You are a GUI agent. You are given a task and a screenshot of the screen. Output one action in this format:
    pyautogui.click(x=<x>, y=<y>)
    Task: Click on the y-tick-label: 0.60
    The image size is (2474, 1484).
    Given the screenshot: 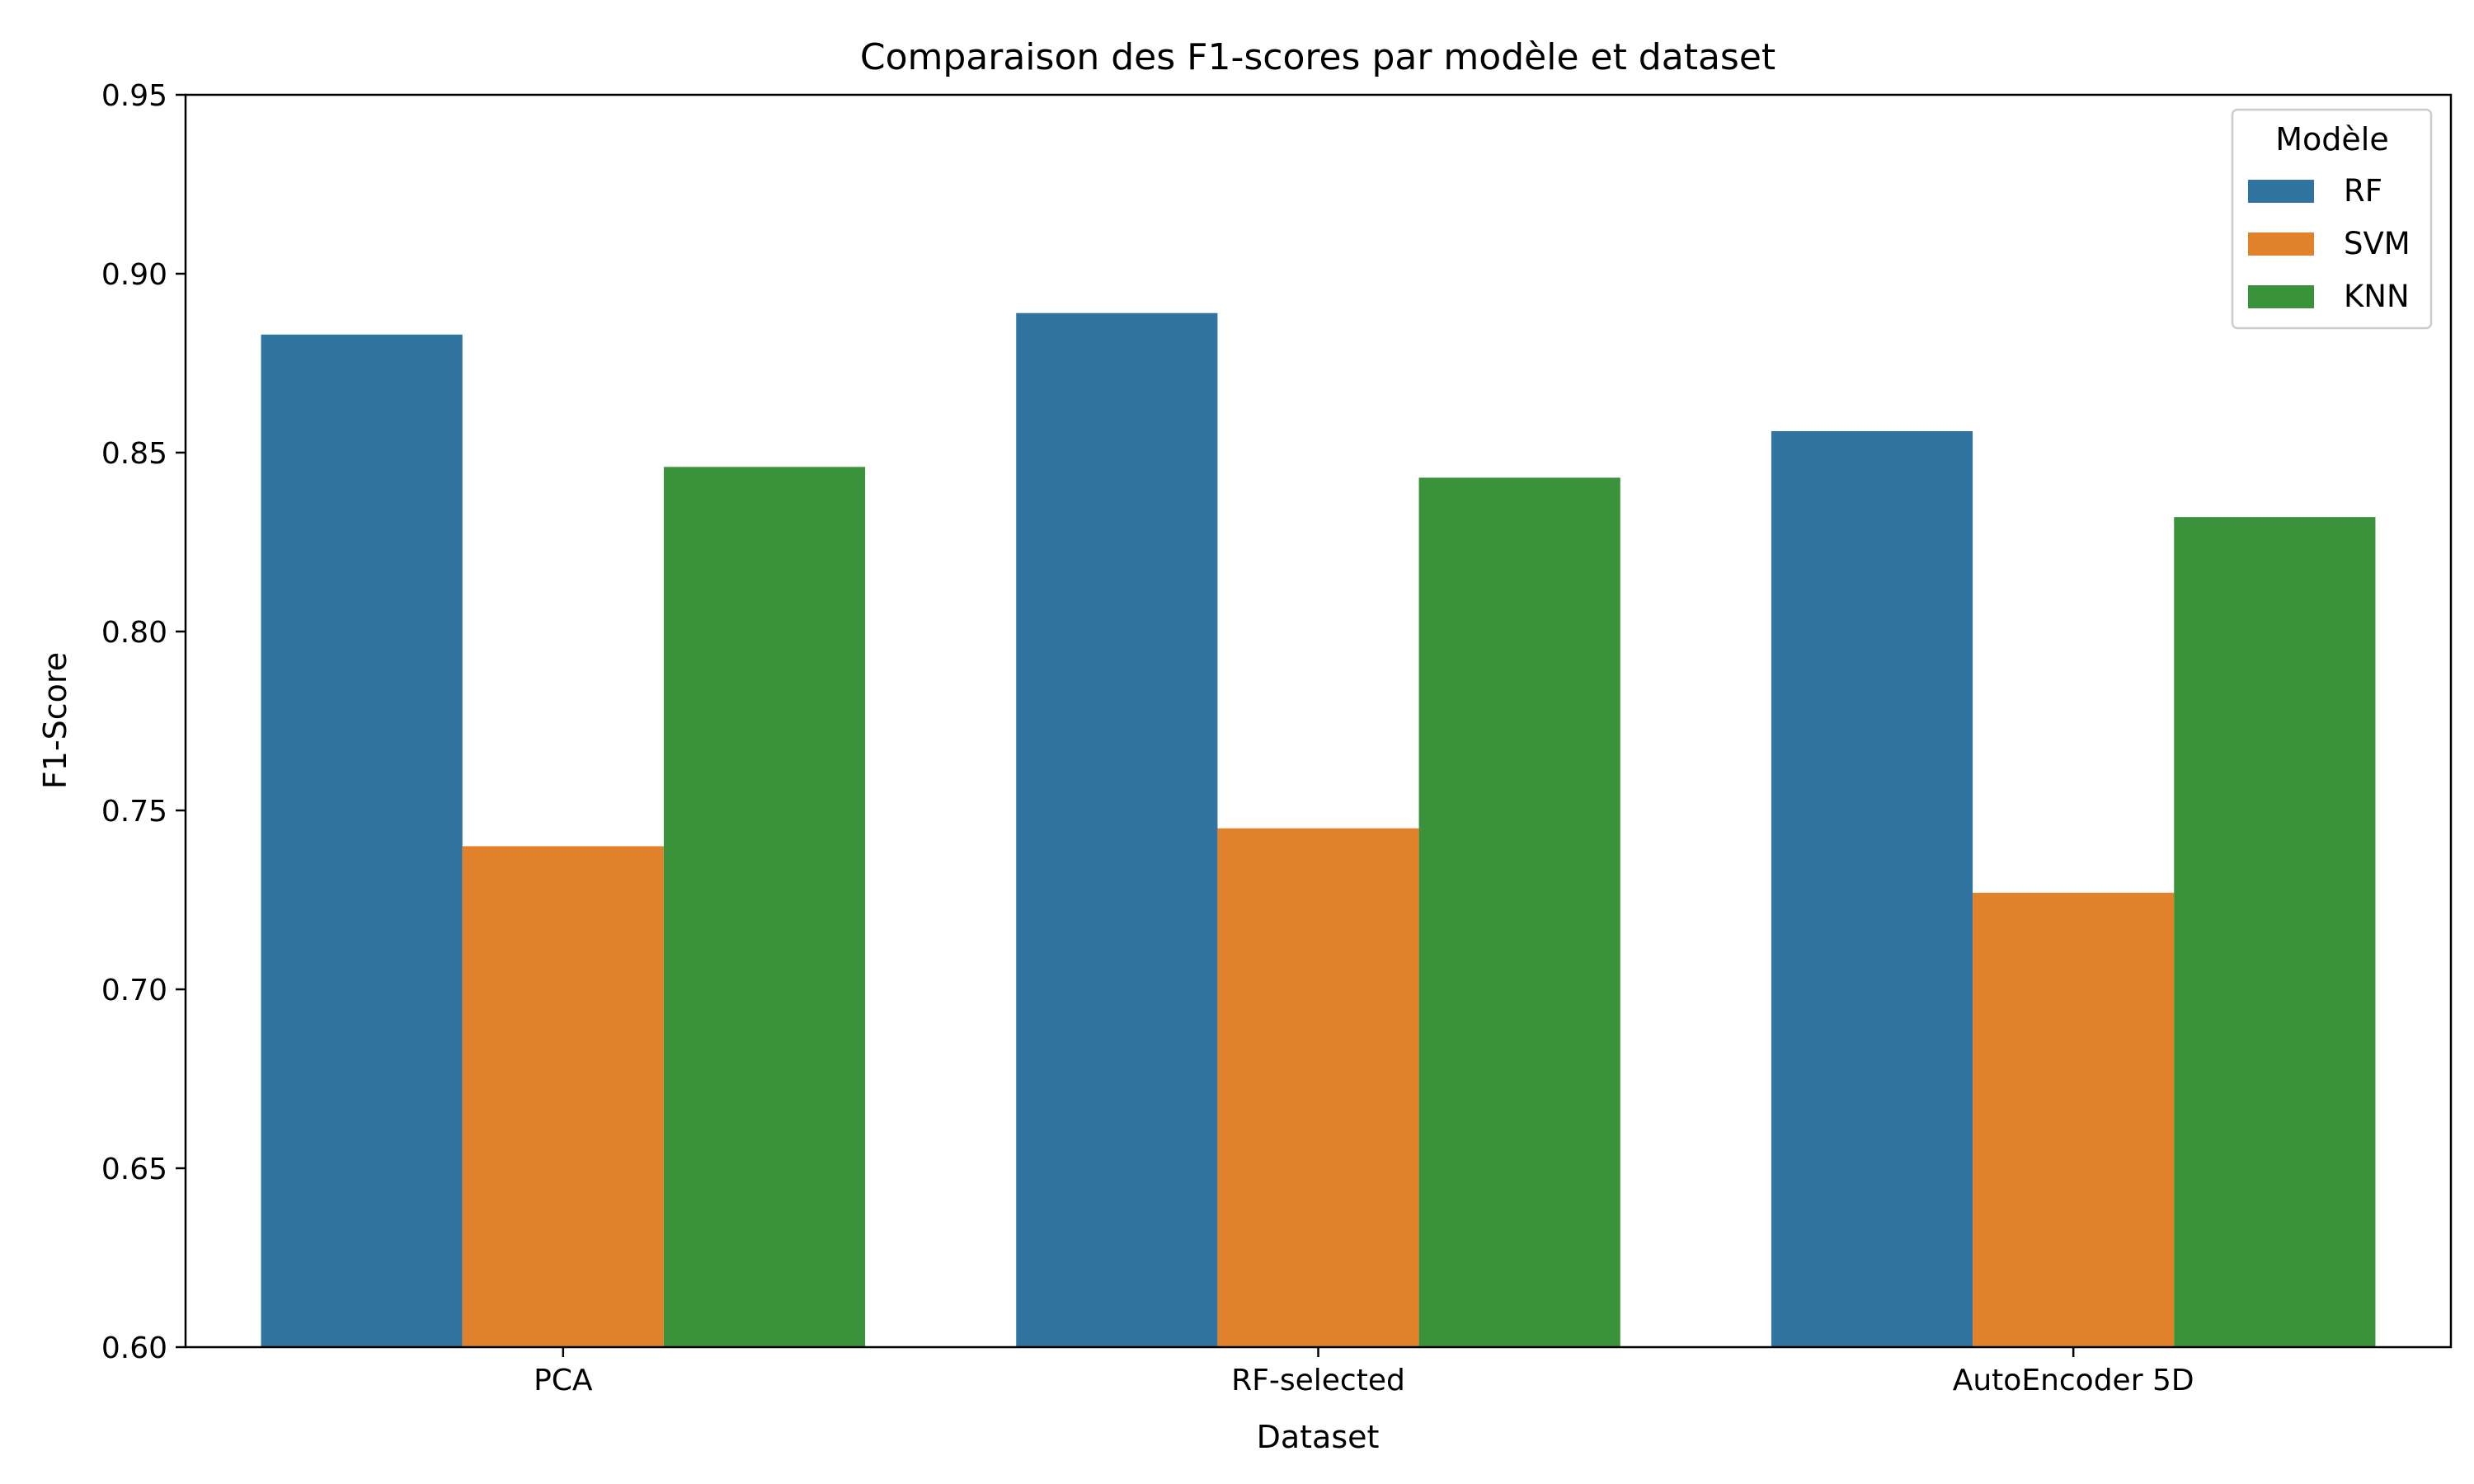 What is the action you would take?
    pyautogui.click(x=134, y=1348)
    